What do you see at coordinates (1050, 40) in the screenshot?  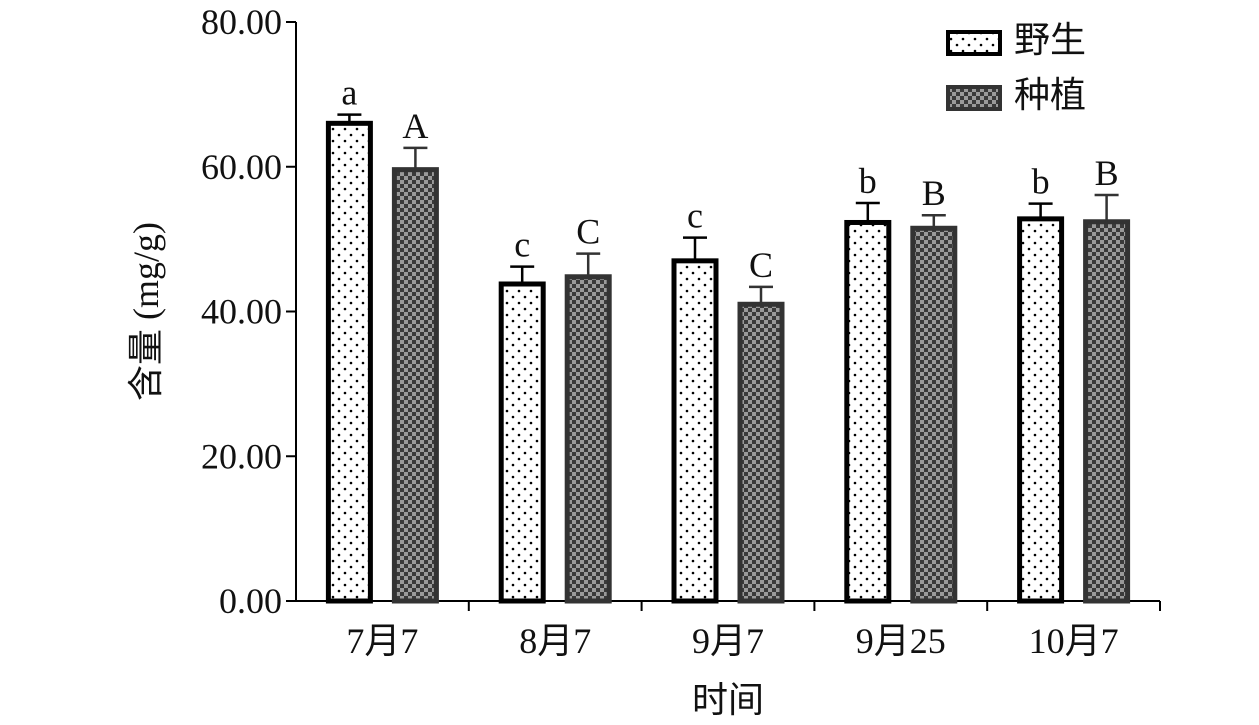 I see `legend-label: 野生` at bounding box center [1050, 40].